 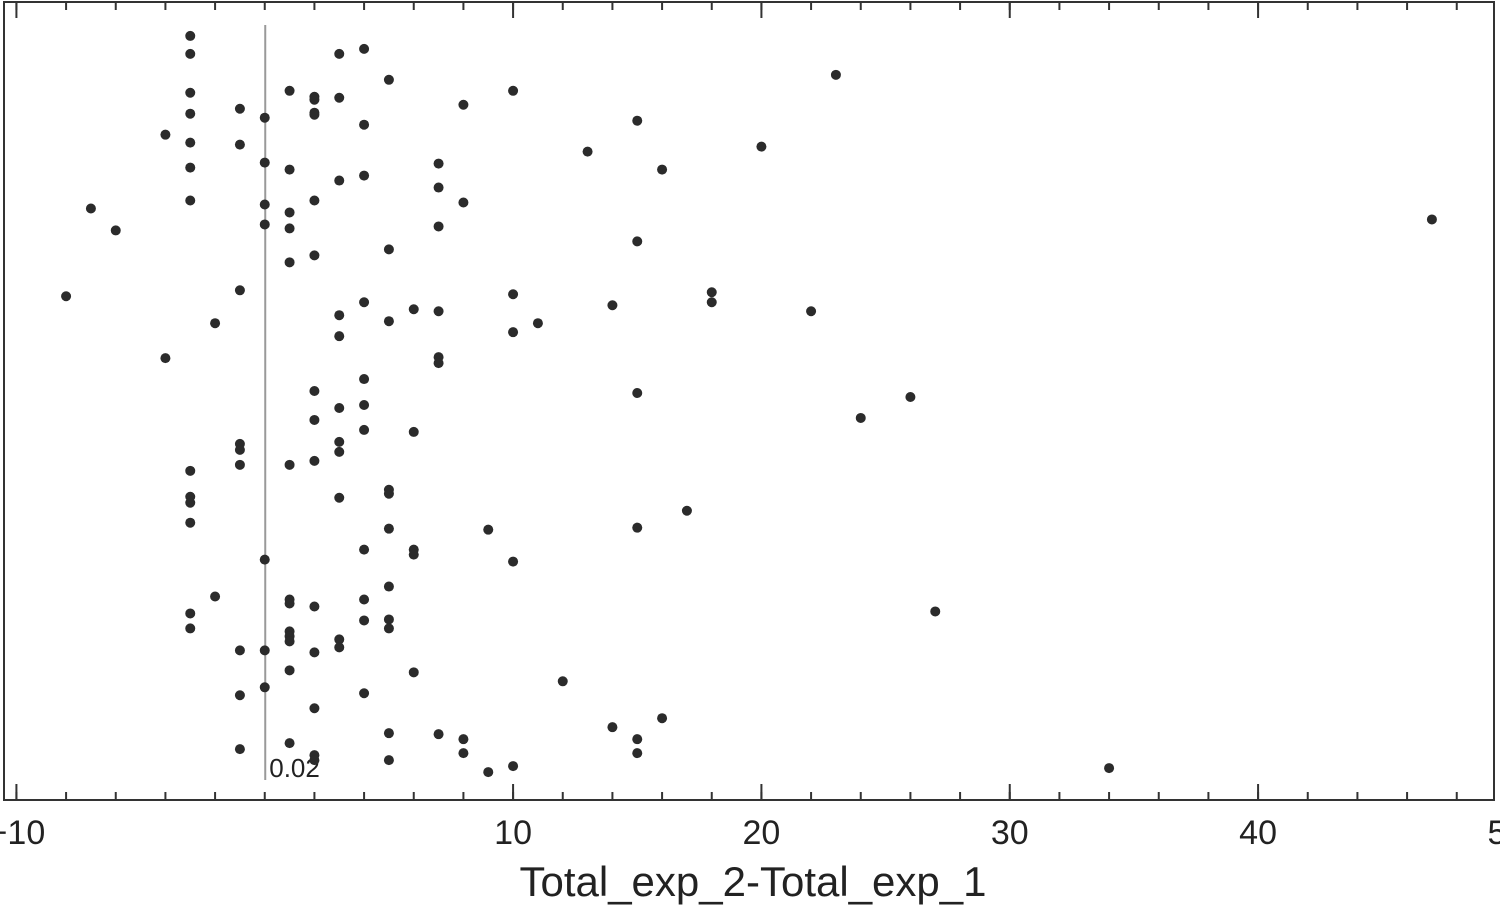 I want to click on x-tick-label: 40, so click(x=1258, y=833).